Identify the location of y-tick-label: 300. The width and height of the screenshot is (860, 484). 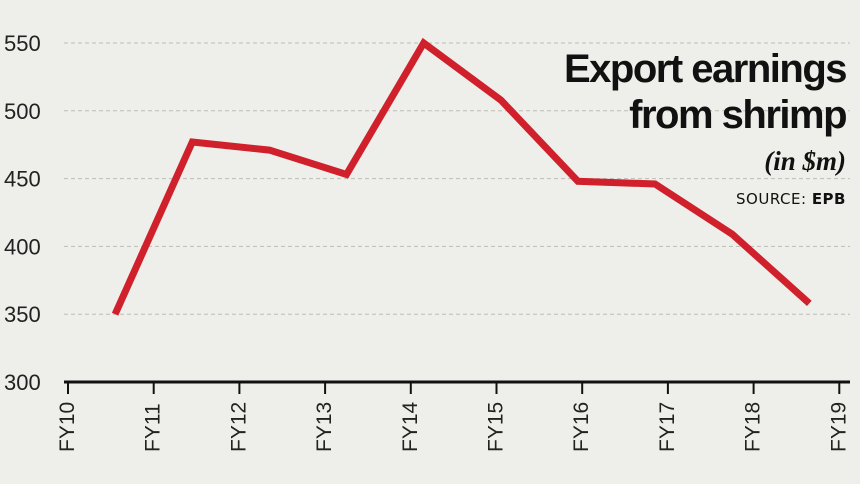
(22, 382).